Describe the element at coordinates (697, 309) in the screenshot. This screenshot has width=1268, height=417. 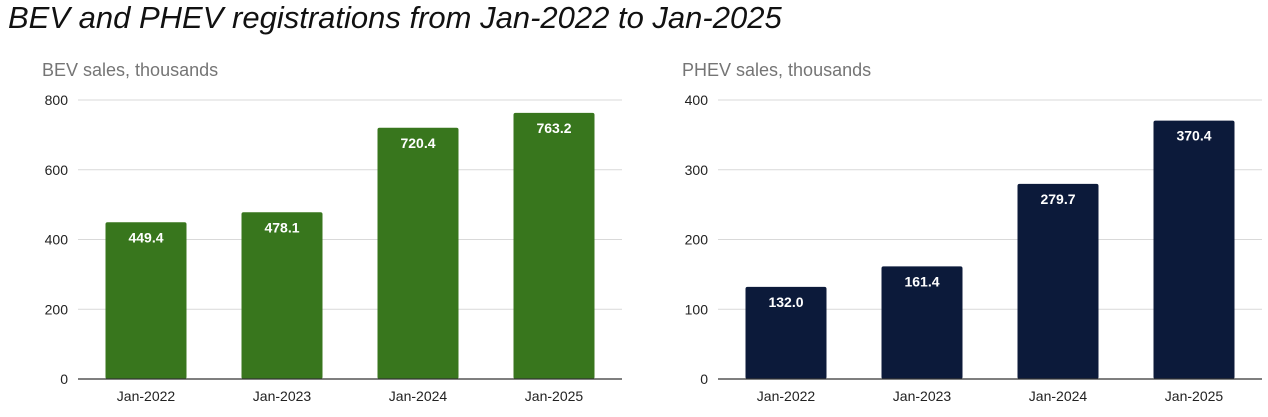
I see `phev-y-tick-label: 100` at that location.